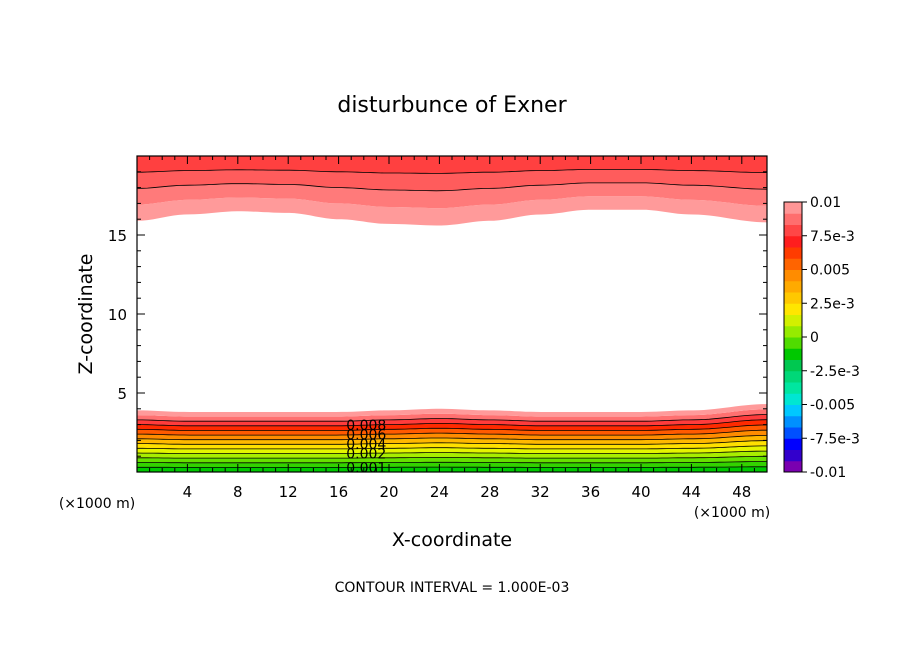 The height and width of the screenshot is (654, 904). What do you see at coordinates (640, 492) in the screenshot?
I see `x-tick-label: 40` at bounding box center [640, 492].